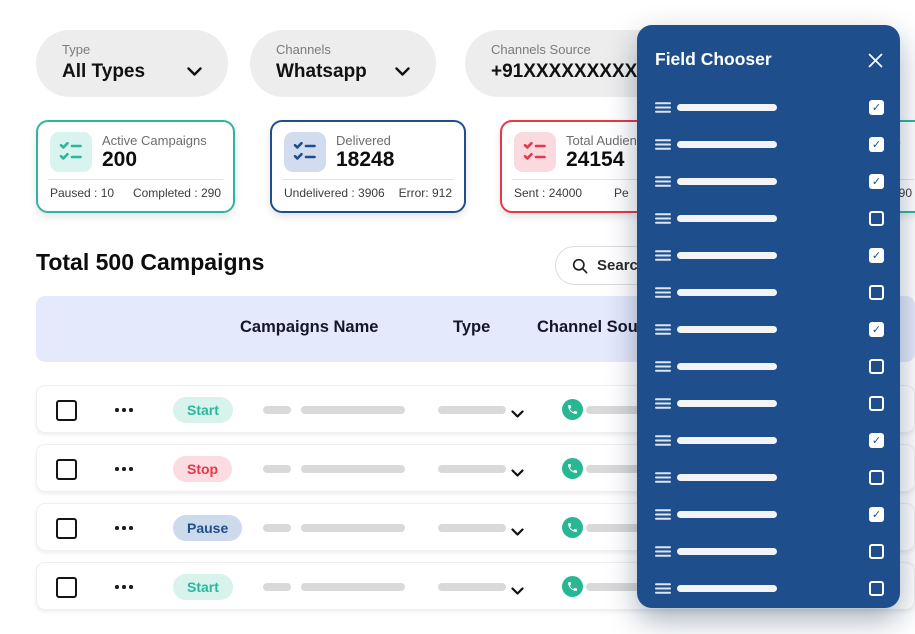 The image size is (915, 634). What do you see at coordinates (535, 152) in the screenshot?
I see `checklist-icon` at bounding box center [535, 152].